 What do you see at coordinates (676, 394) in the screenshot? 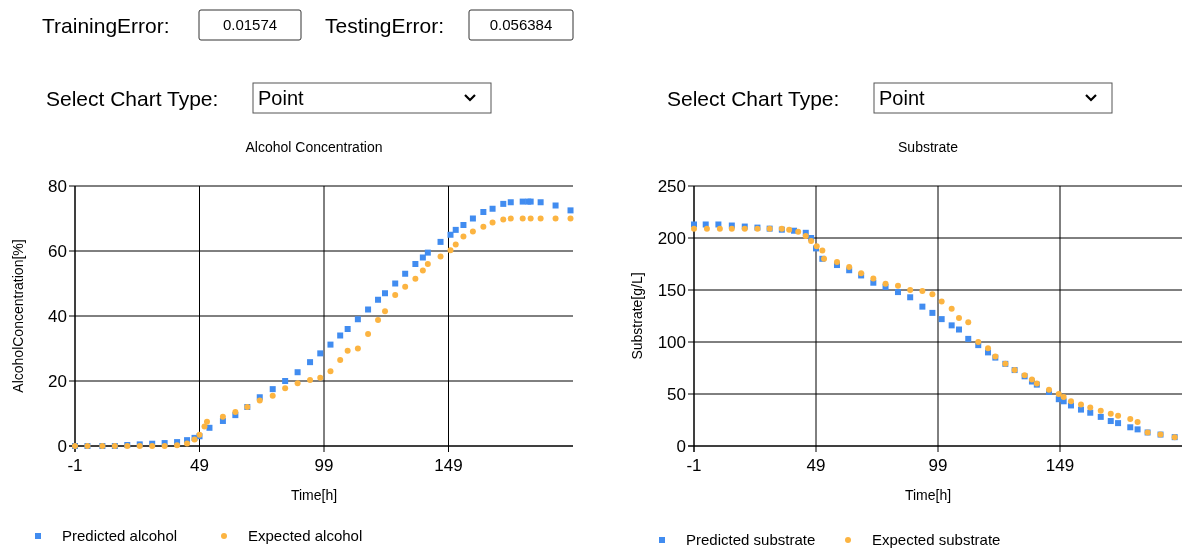
I see `y-tick-label: 50` at bounding box center [676, 394].